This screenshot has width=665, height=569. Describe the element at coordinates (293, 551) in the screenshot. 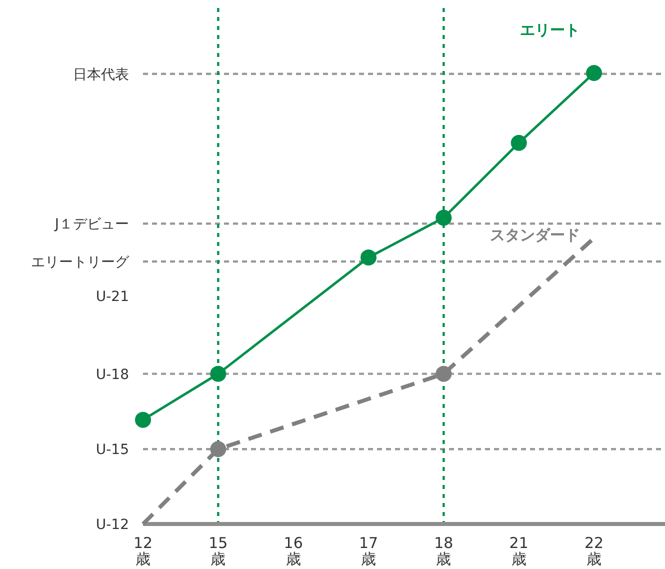

I see `x-tick-label: 16 歳` at that location.